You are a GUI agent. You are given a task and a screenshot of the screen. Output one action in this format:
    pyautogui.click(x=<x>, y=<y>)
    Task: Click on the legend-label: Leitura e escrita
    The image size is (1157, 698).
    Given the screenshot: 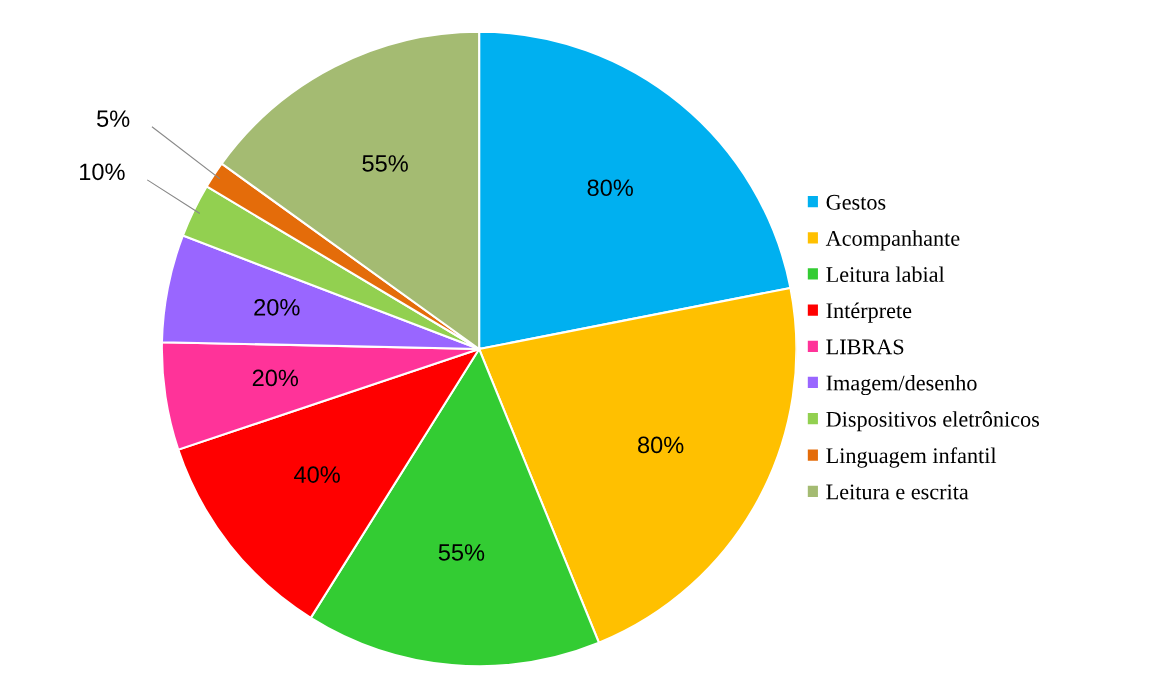 What is the action you would take?
    pyautogui.click(x=897, y=492)
    